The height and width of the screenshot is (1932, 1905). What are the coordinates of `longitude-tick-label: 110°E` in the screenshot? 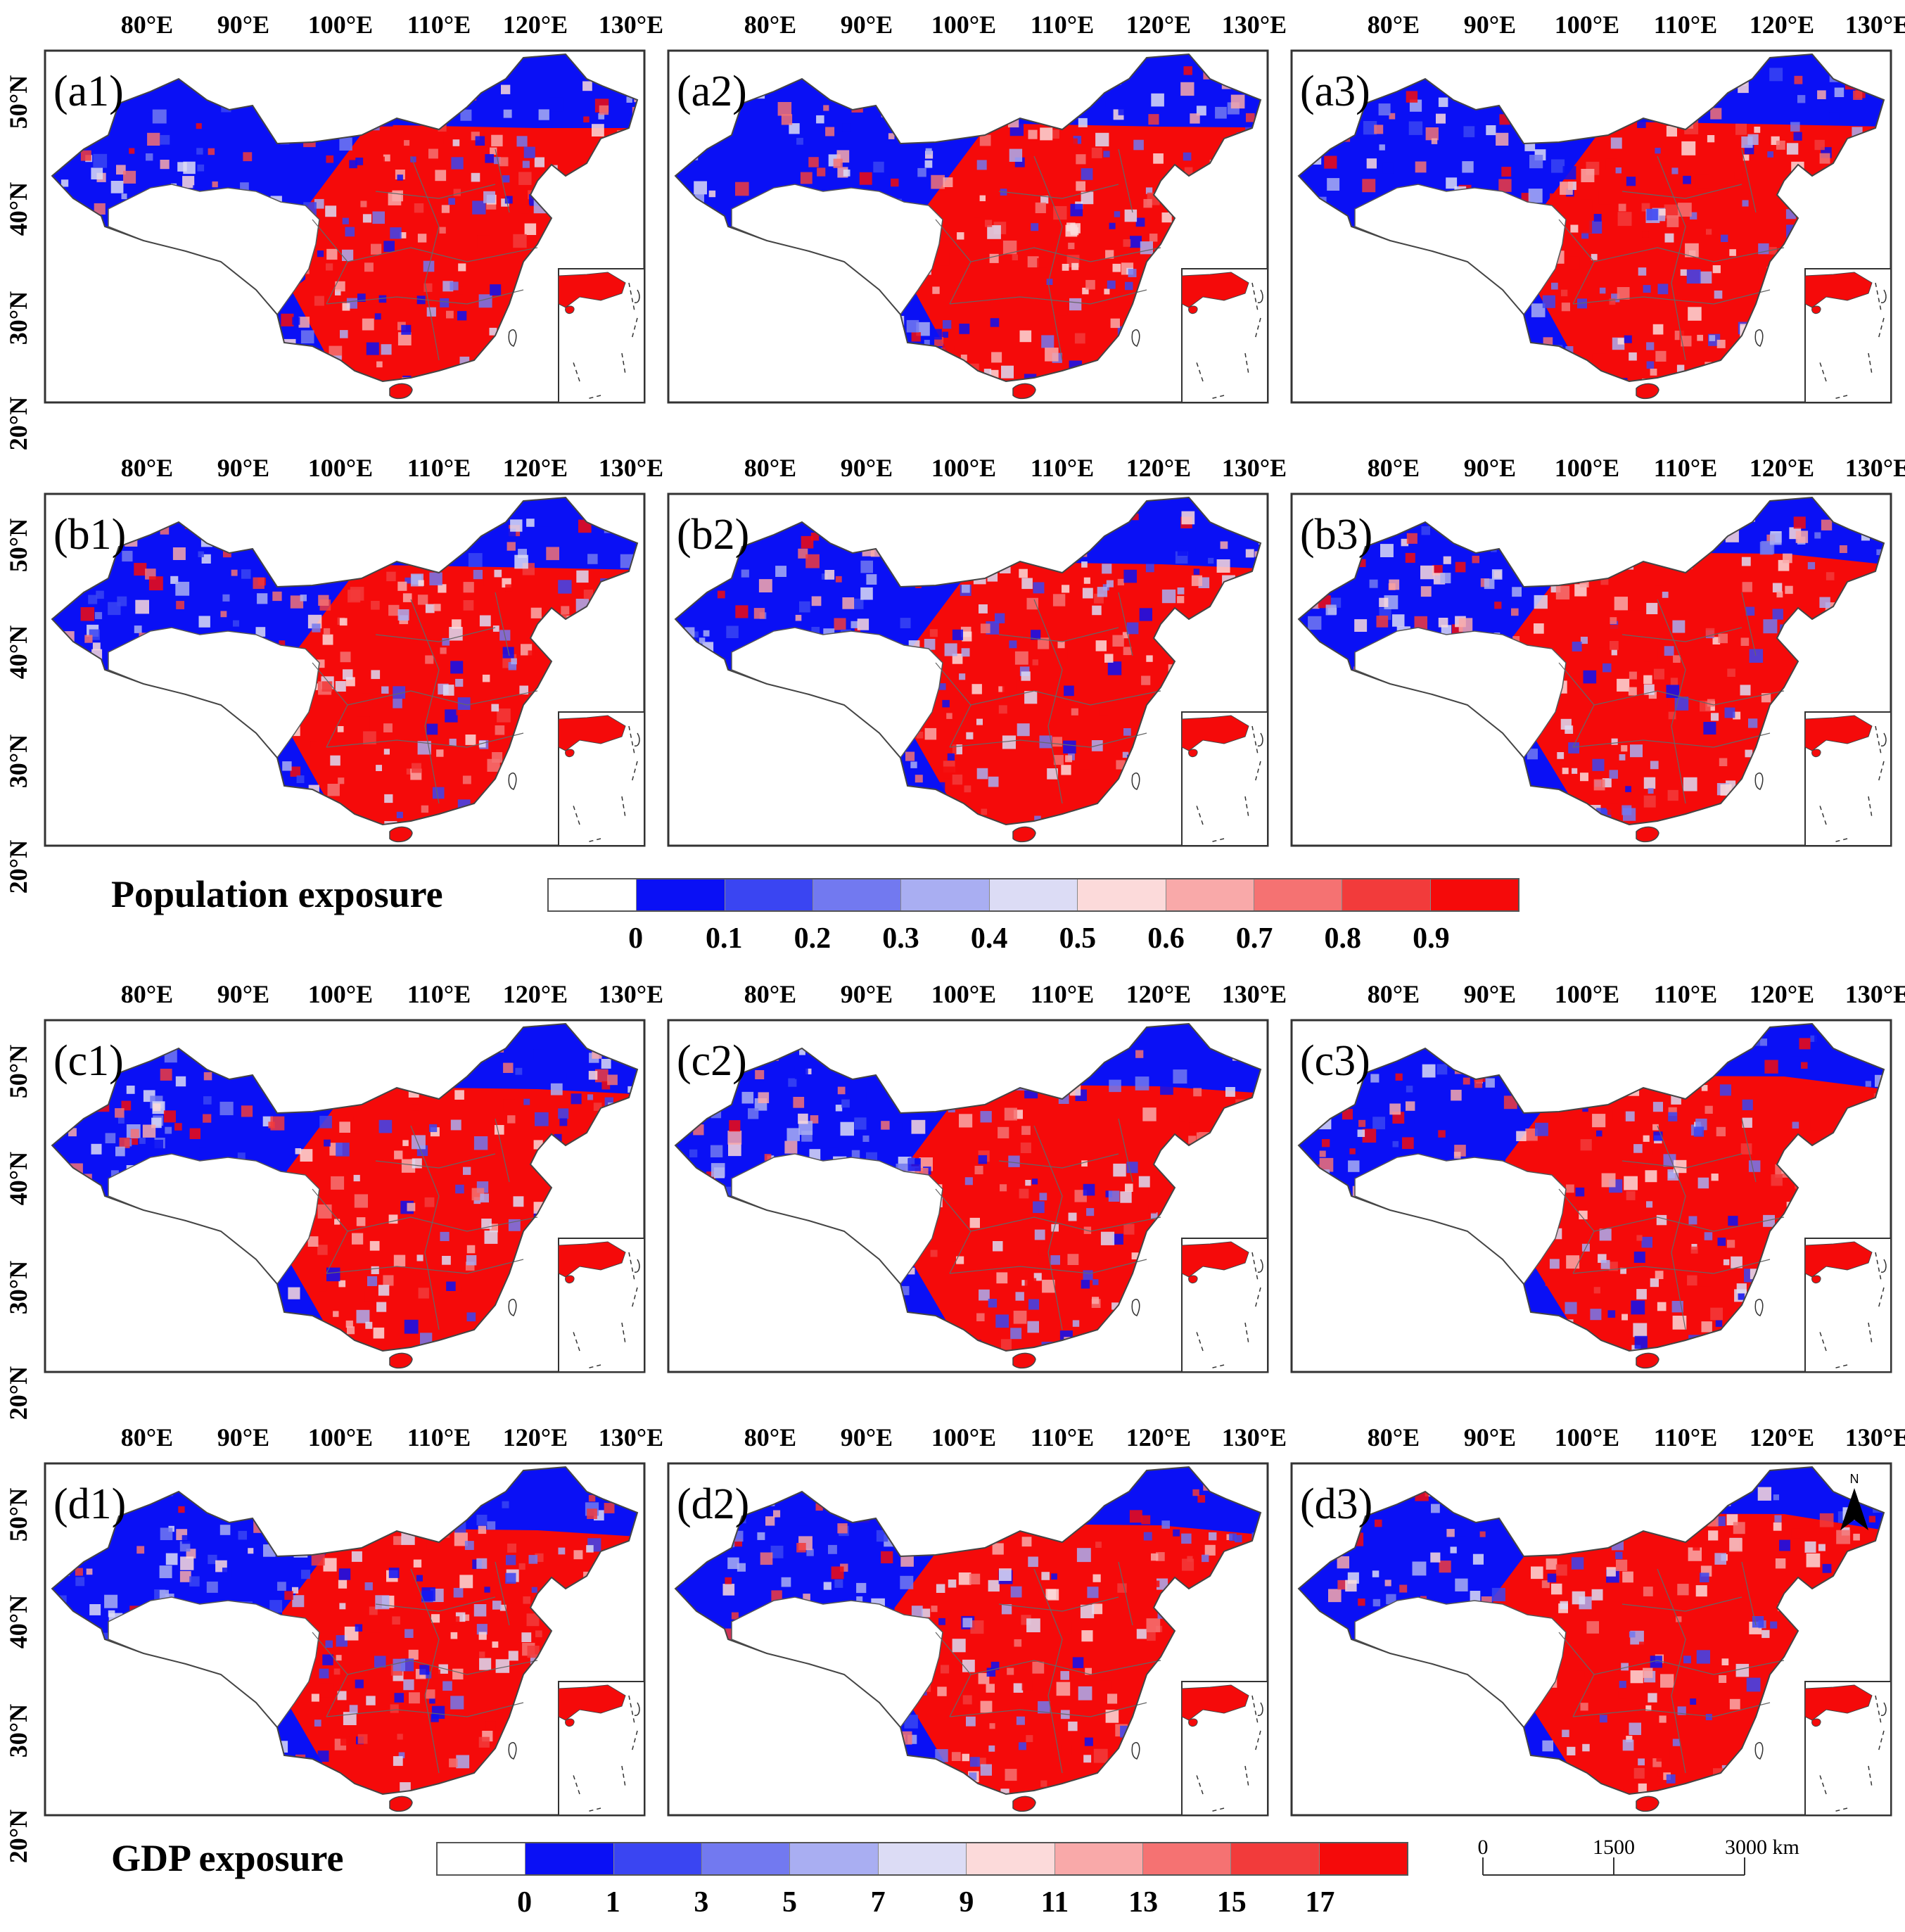 It's located at (1685, 468).